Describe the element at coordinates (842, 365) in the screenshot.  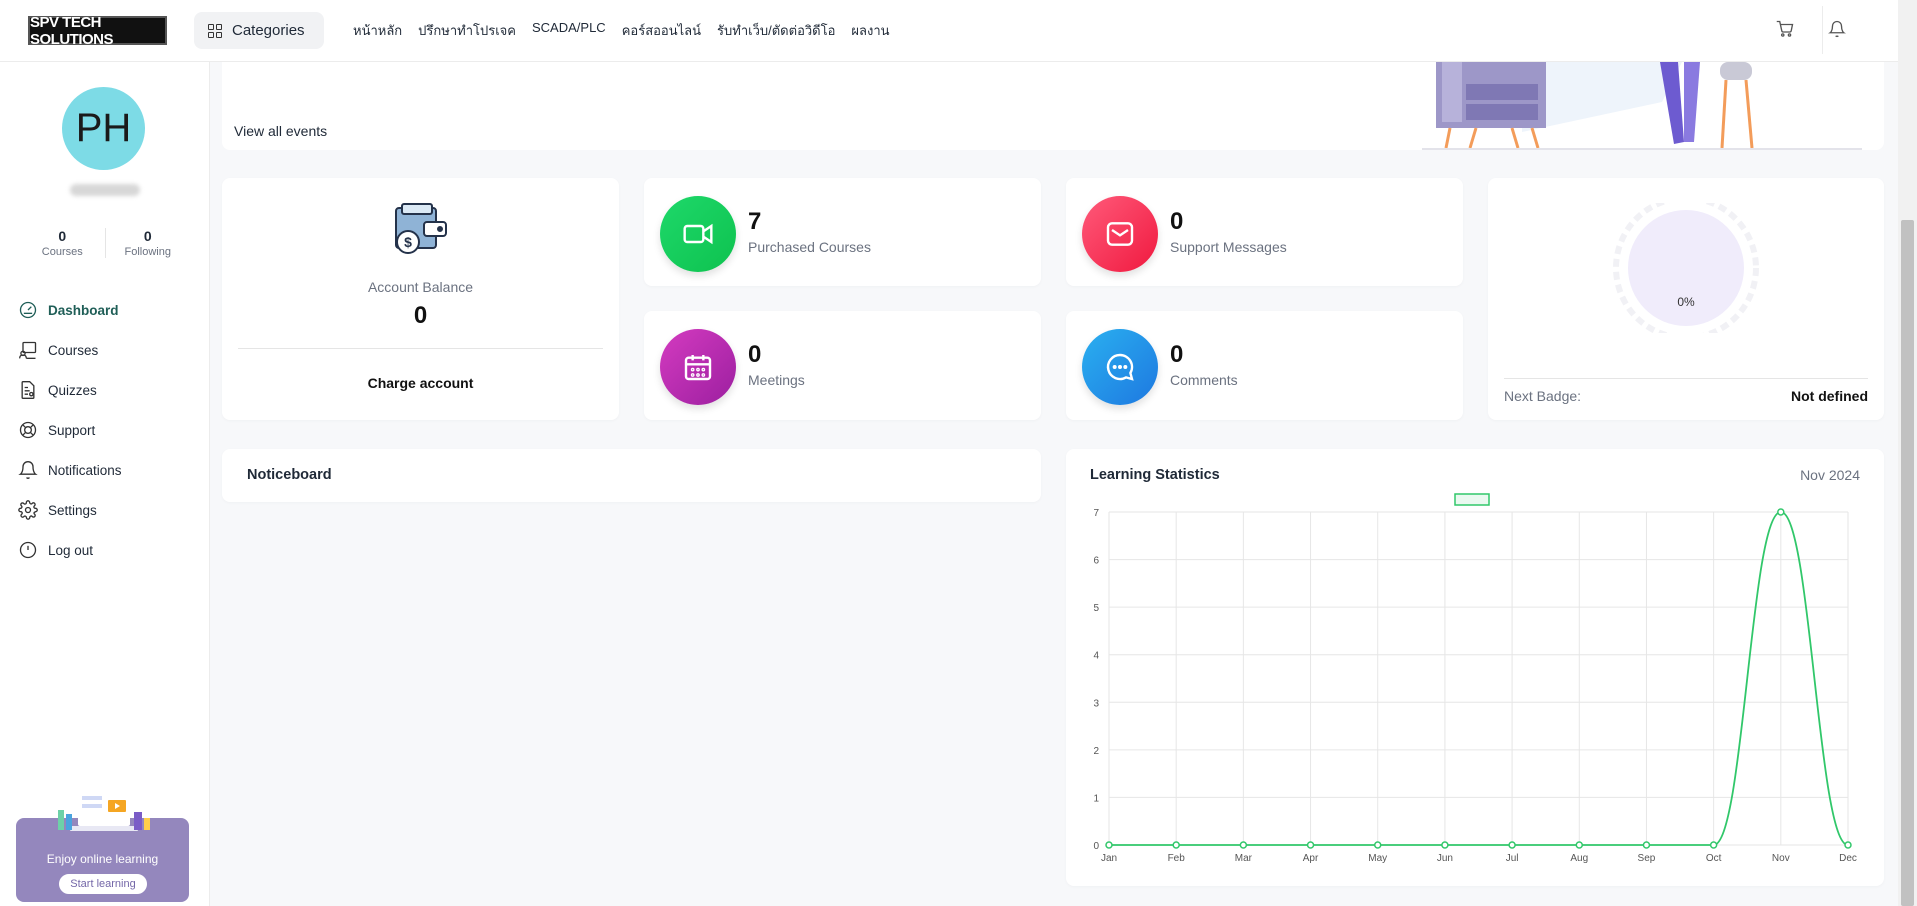
I see `meetings-card: 0 Meetings` at that location.